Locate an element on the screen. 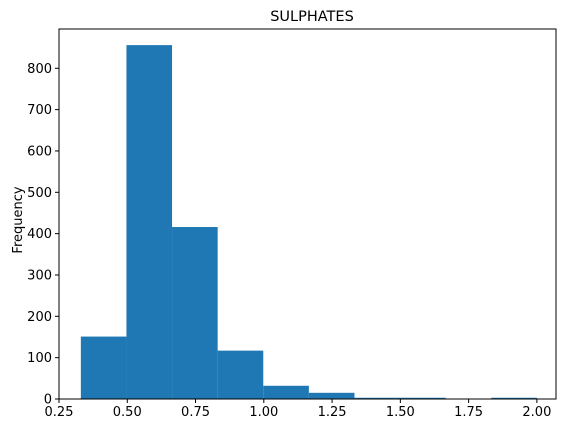  x-tick-label: 1.75 is located at coordinates (468, 412).